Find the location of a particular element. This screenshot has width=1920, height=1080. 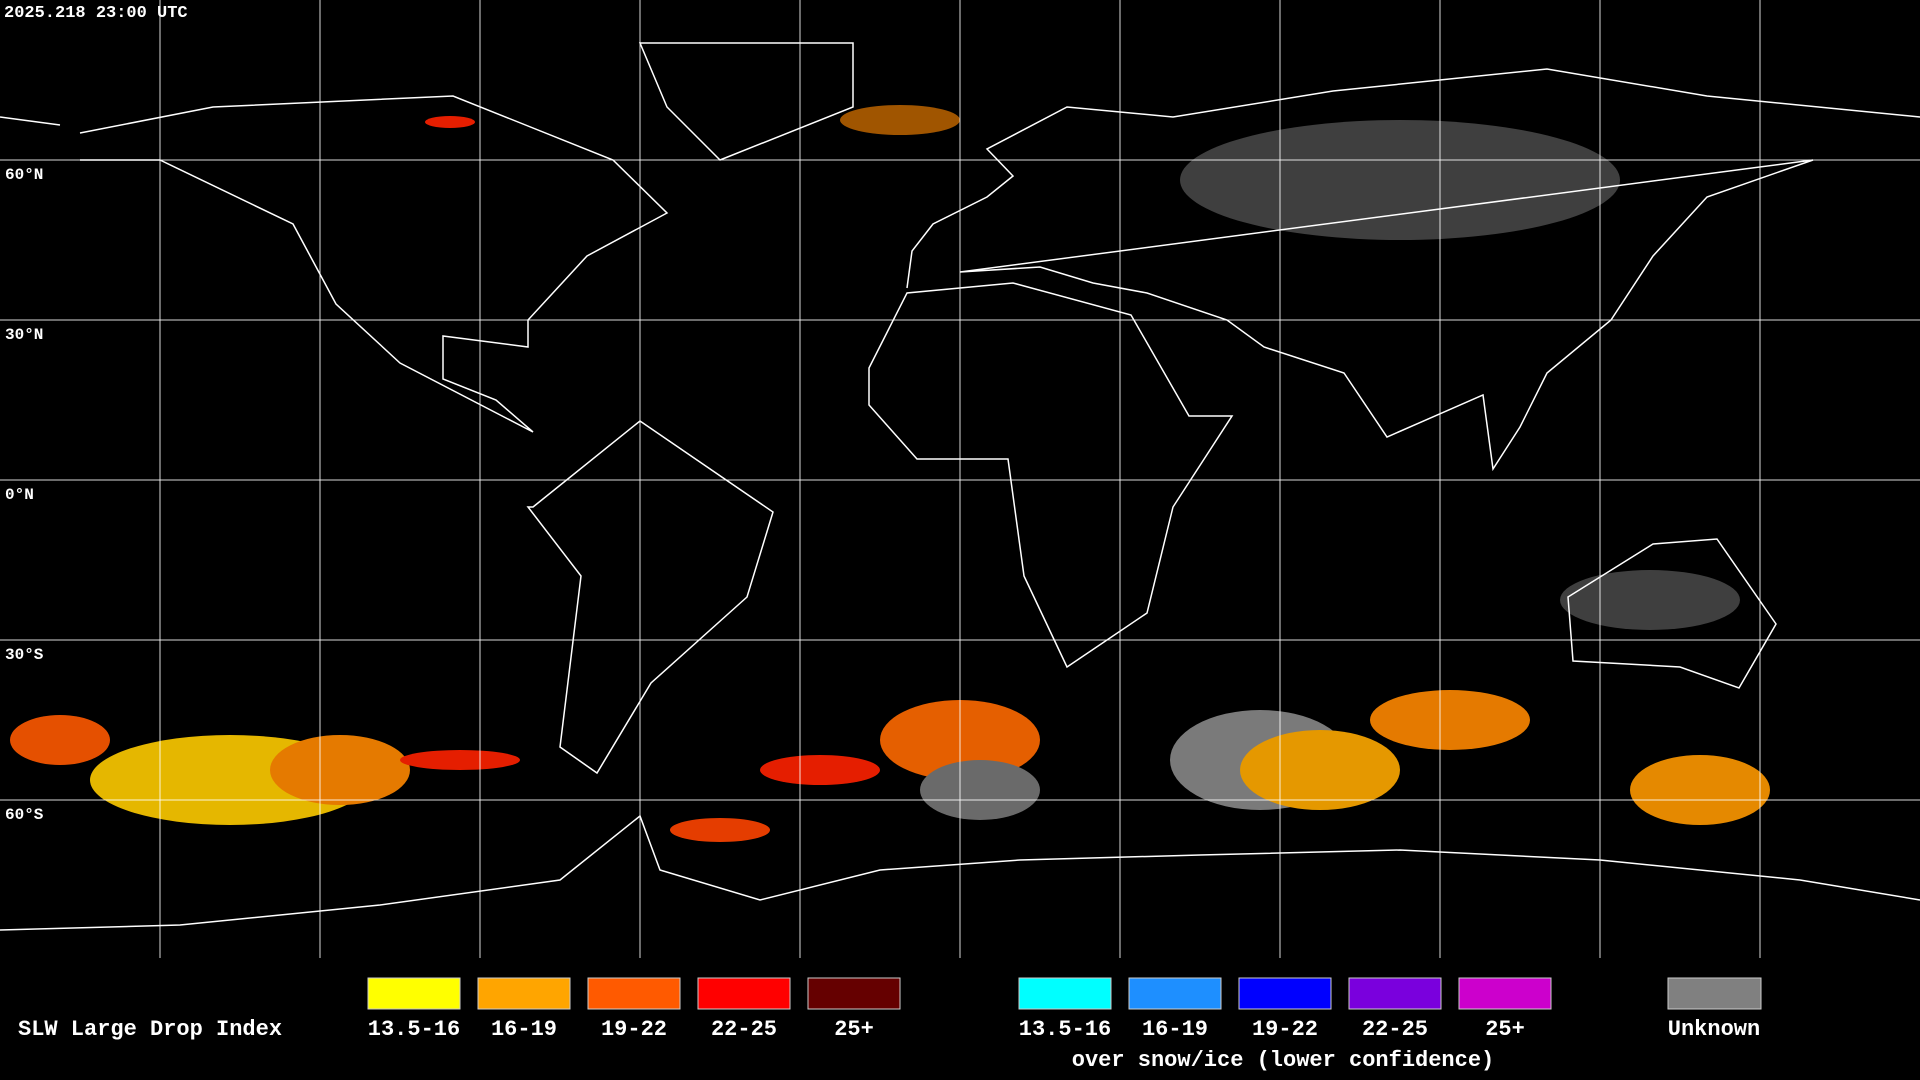

legend-title: SLW Large Drop Index is located at coordinates (150, 1029).